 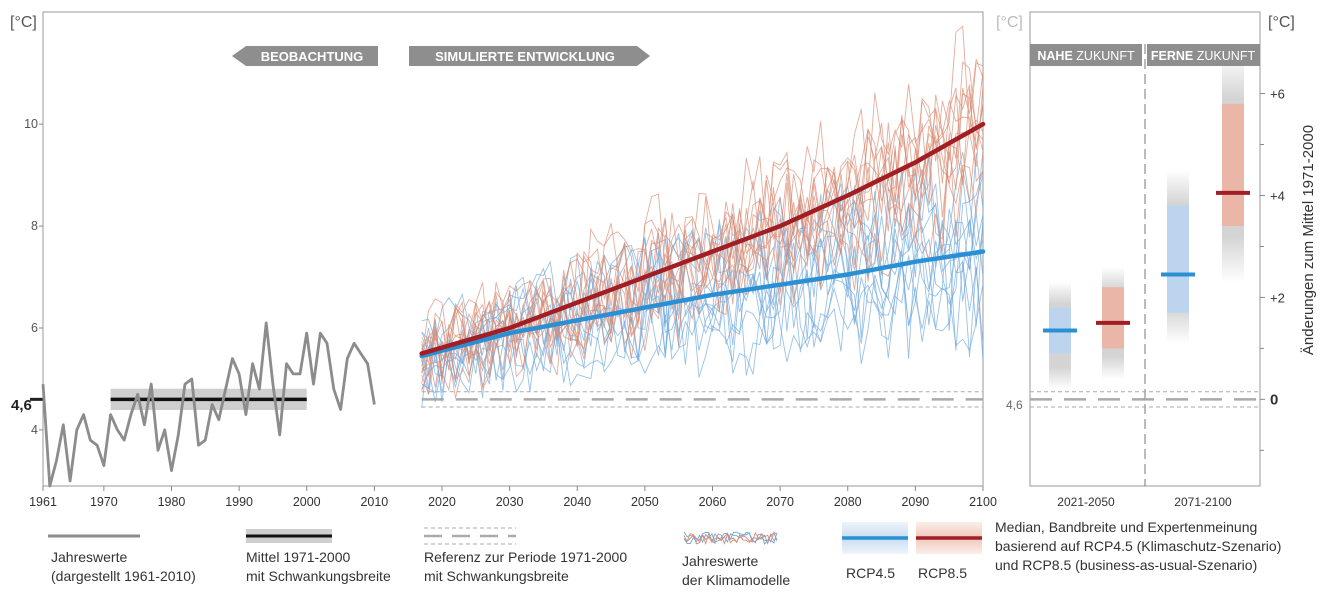 I want to click on legend-median-line1: Median, Bandbreite und Expertenmeinung, so click(x=1126, y=527).